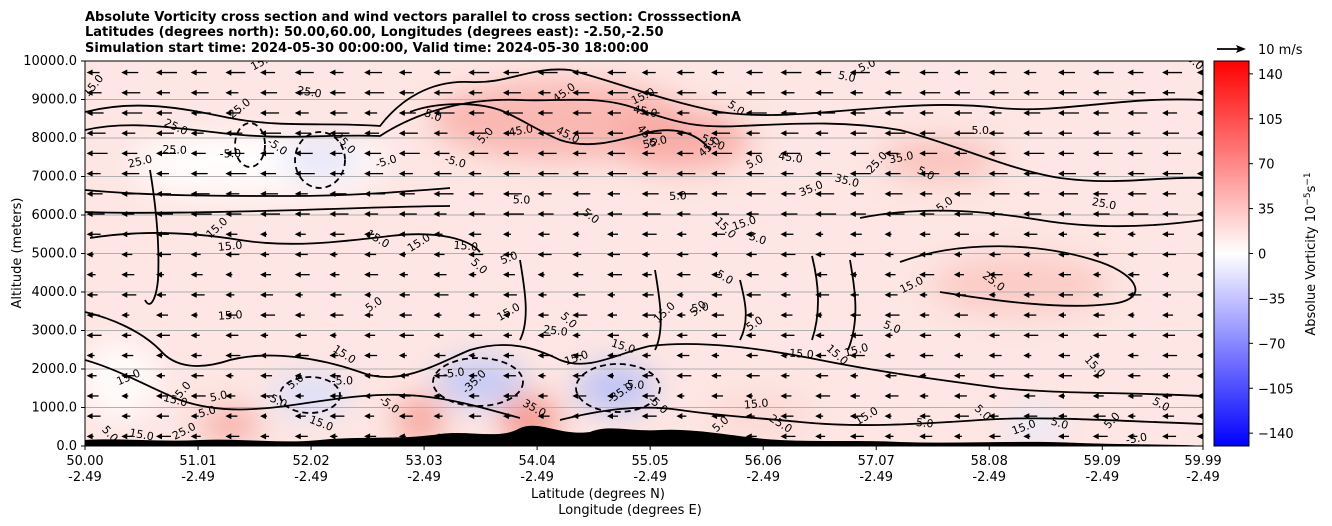 The width and height of the screenshot is (1332, 526). Describe the element at coordinates (1195, 62) in the screenshot. I see `contour-label: 5.0` at that location.